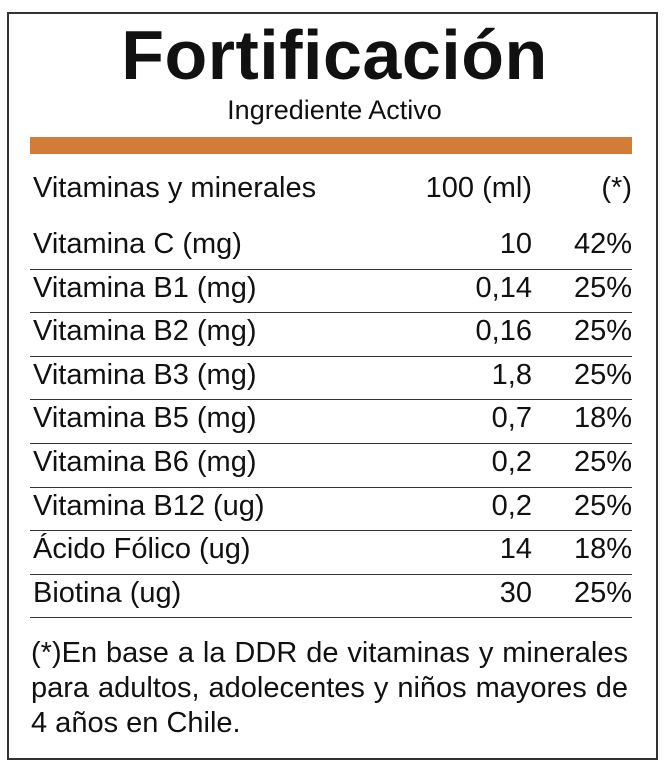 The height and width of the screenshot is (772, 669). I want to click on table-row: Ácido Fólico (ug) 14 18%, so click(331, 553).